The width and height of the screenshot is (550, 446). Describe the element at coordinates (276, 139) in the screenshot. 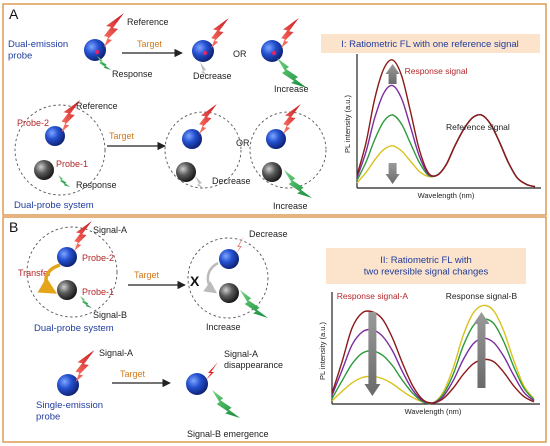

I see `probe-2-sphere-increase` at that location.